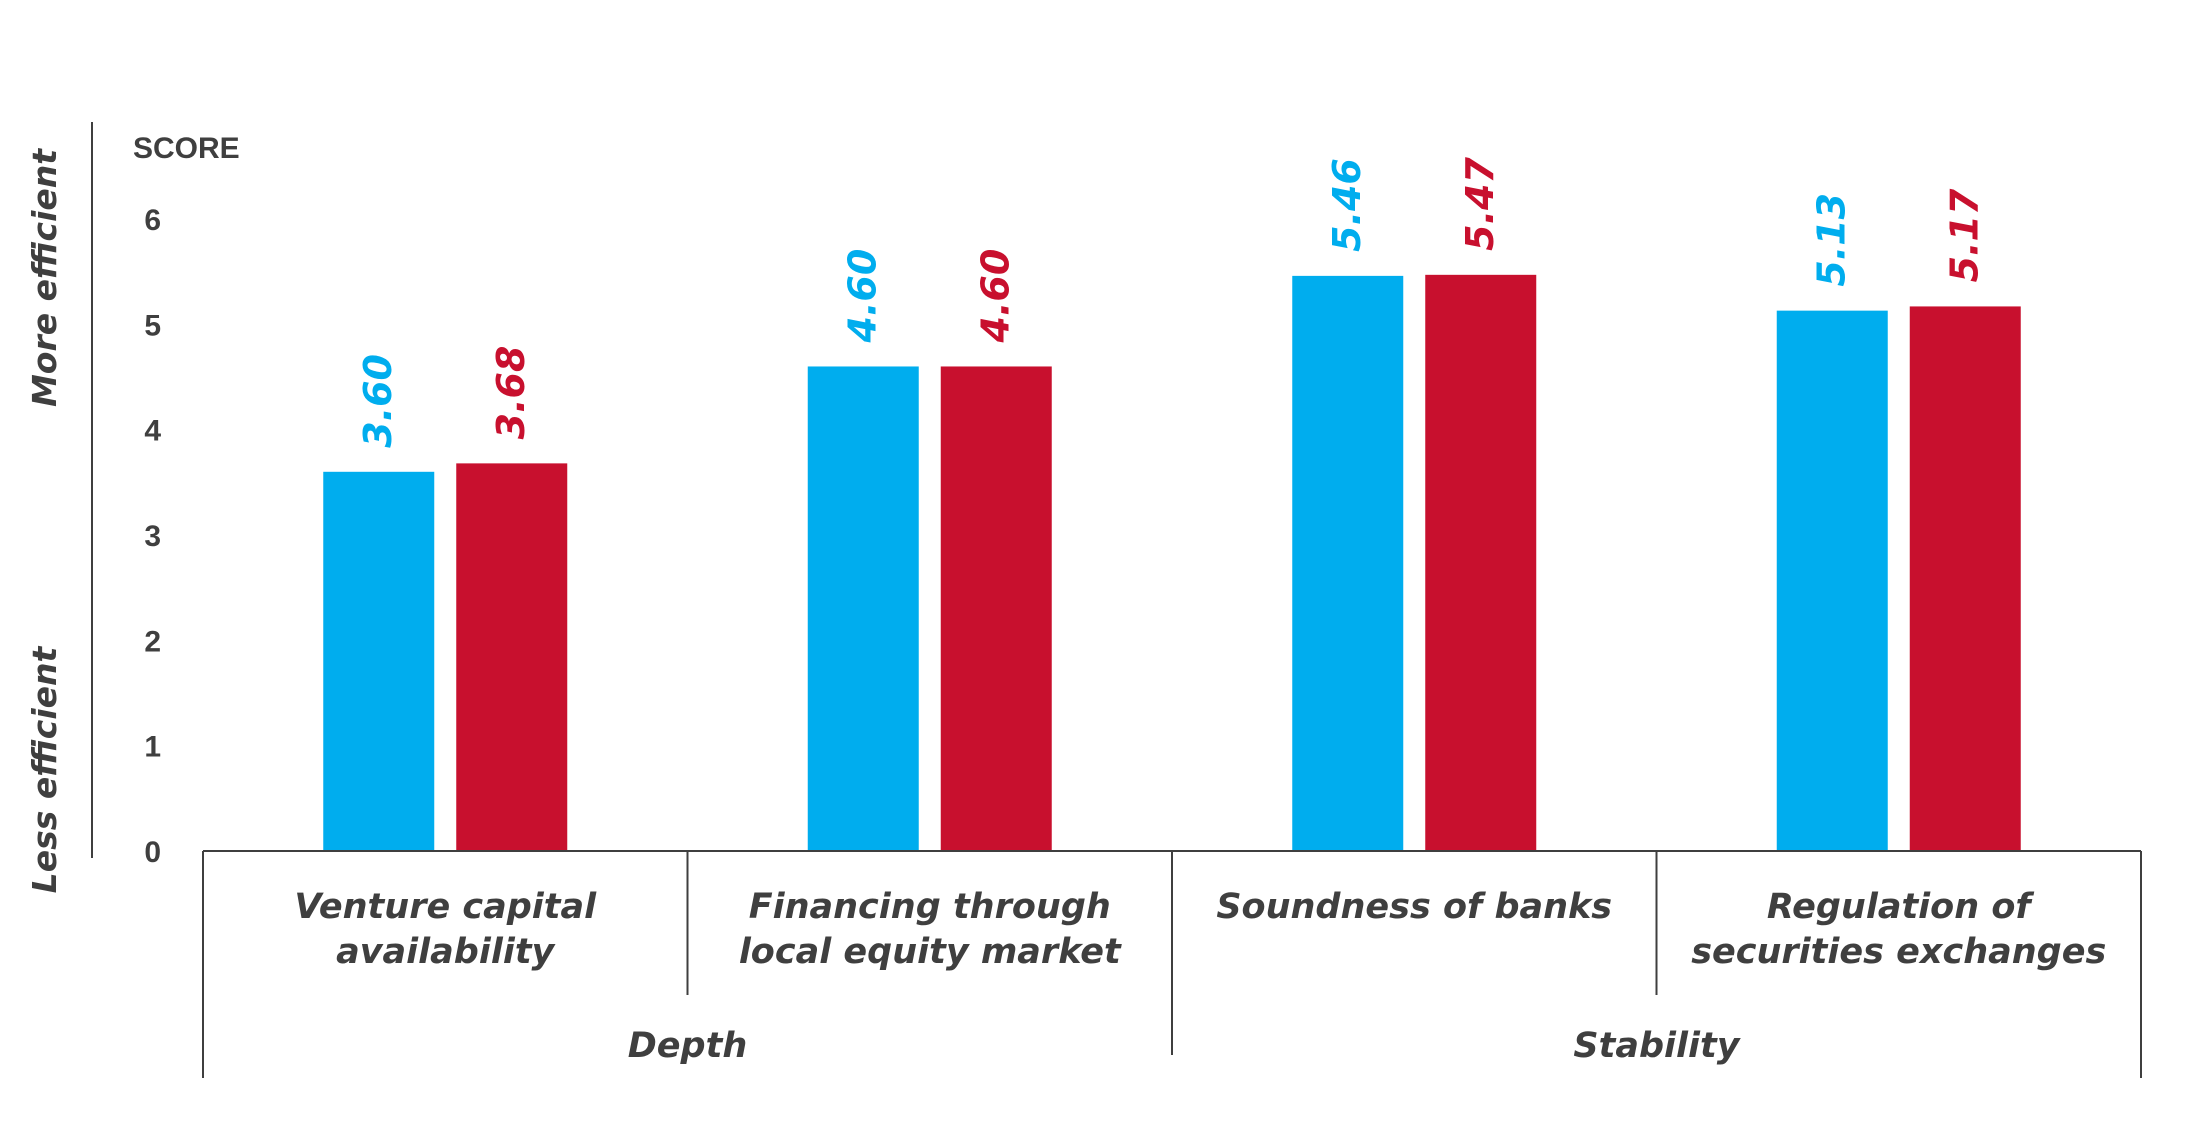 The image size is (2186, 1130). Describe the element at coordinates (152, 852) in the screenshot. I see `y-tick-label: 0` at that location.